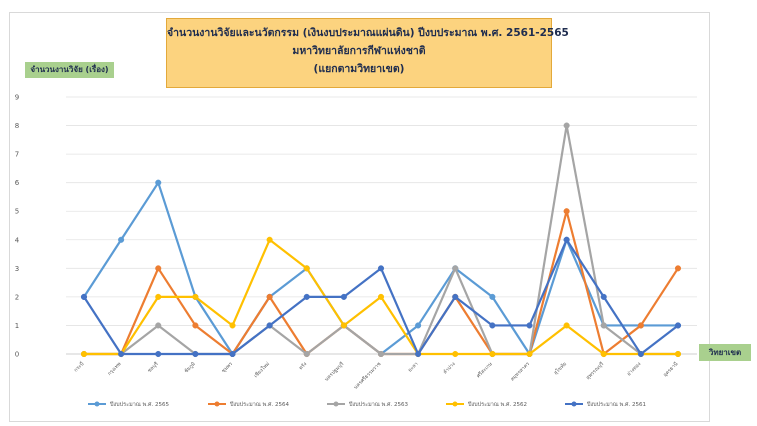  What do you see at coordinates (17, 126) in the screenshot?
I see `y-tick-label: 8` at bounding box center [17, 126].